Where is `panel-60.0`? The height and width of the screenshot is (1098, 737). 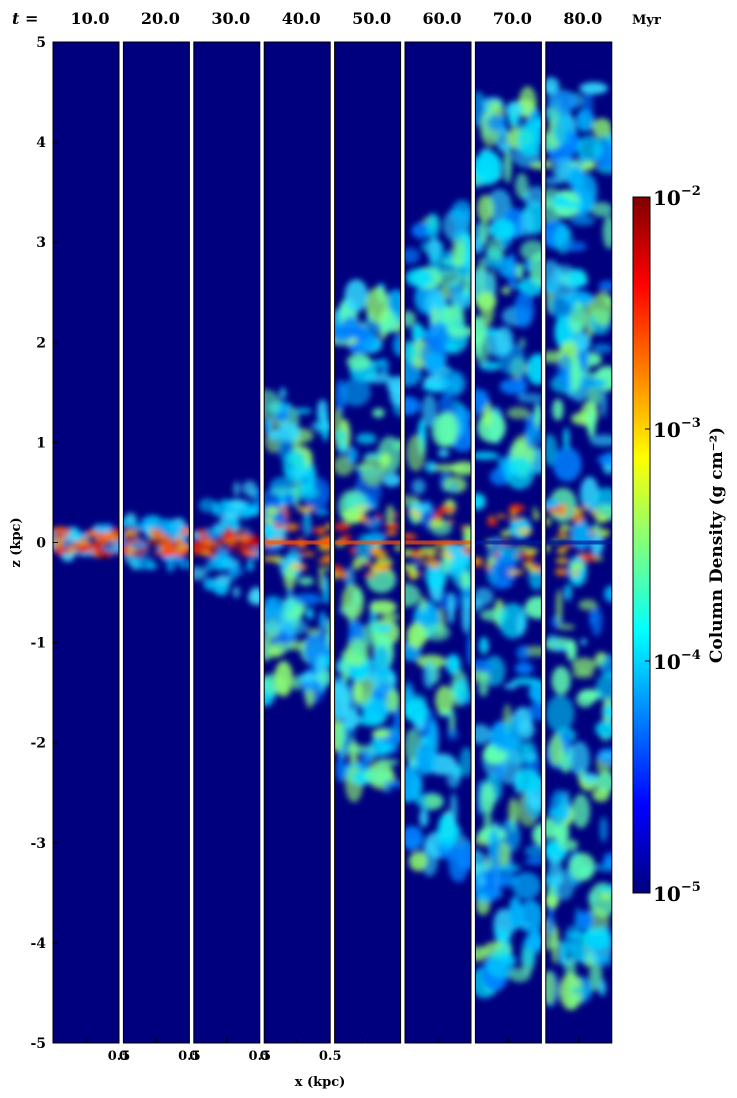
panel-60.0 is located at coordinates (438, 542).